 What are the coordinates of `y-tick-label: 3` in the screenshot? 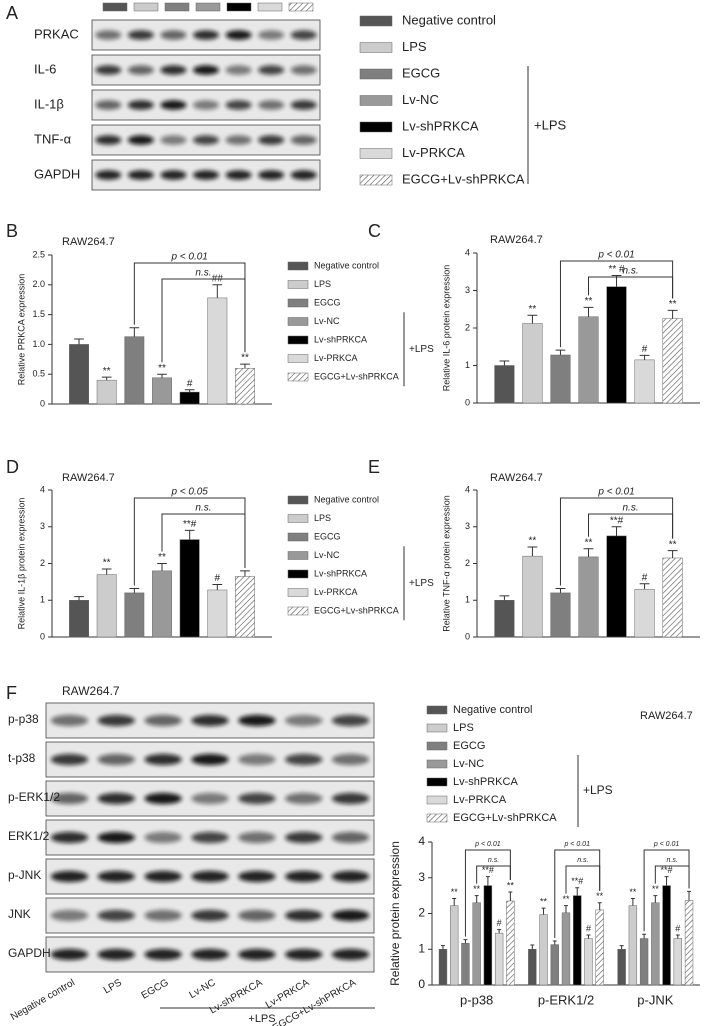 It's located at (421, 877).